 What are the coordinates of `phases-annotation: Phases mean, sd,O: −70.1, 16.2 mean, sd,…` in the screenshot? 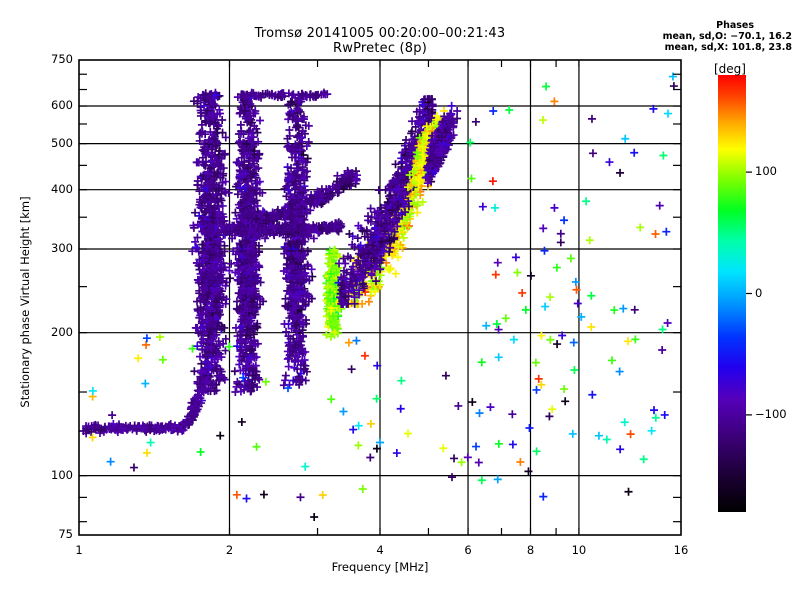 It's located at (727, 36).